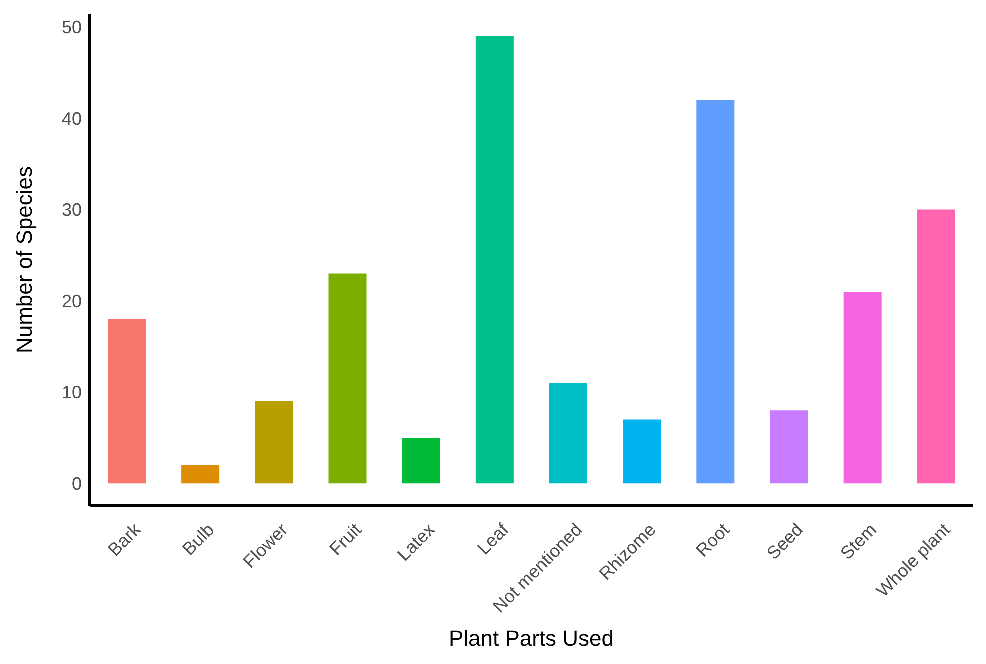  Describe the element at coordinates (24, 260) in the screenshot. I see `y-axis-title: Number of Species` at that location.